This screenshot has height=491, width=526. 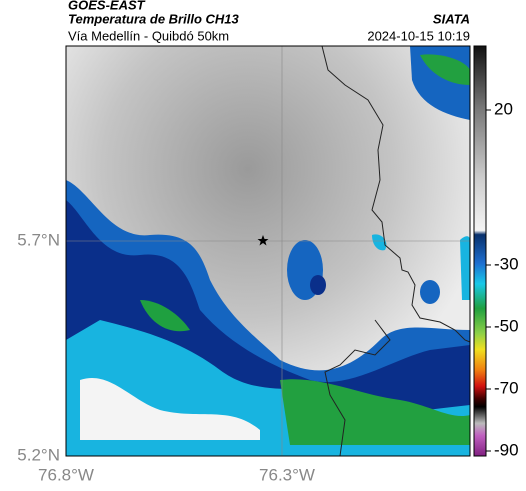 I want to click on datetime: 2024-10-15 10:19, so click(x=418, y=35).